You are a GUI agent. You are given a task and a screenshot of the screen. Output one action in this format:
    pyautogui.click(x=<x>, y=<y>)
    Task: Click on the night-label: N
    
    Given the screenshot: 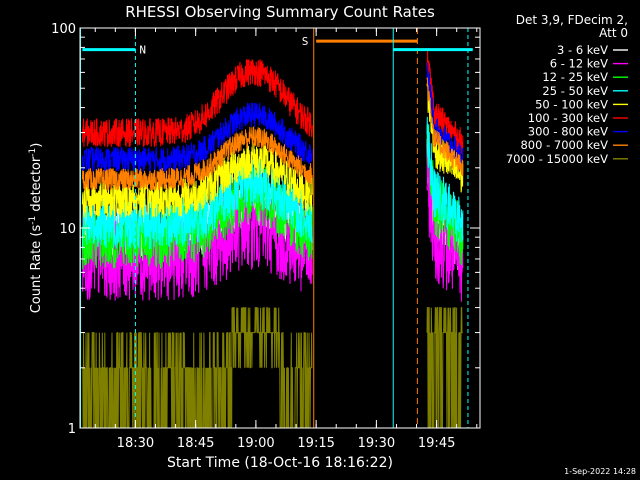 What is the action you would take?
    pyautogui.click(x=142, y=50)
    